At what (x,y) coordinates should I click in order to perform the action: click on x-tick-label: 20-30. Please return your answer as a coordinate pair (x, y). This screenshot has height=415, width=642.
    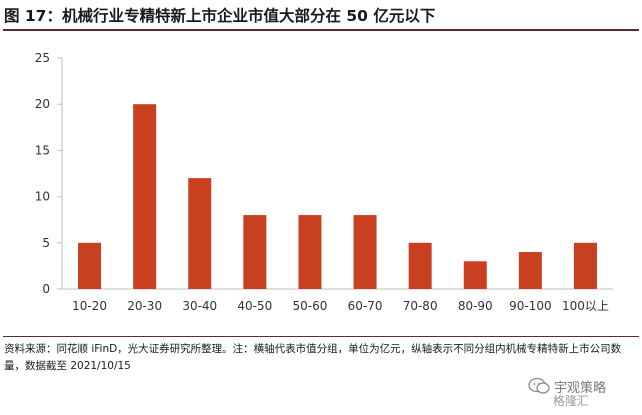
    Looking at the image, I should click on (144, 306).